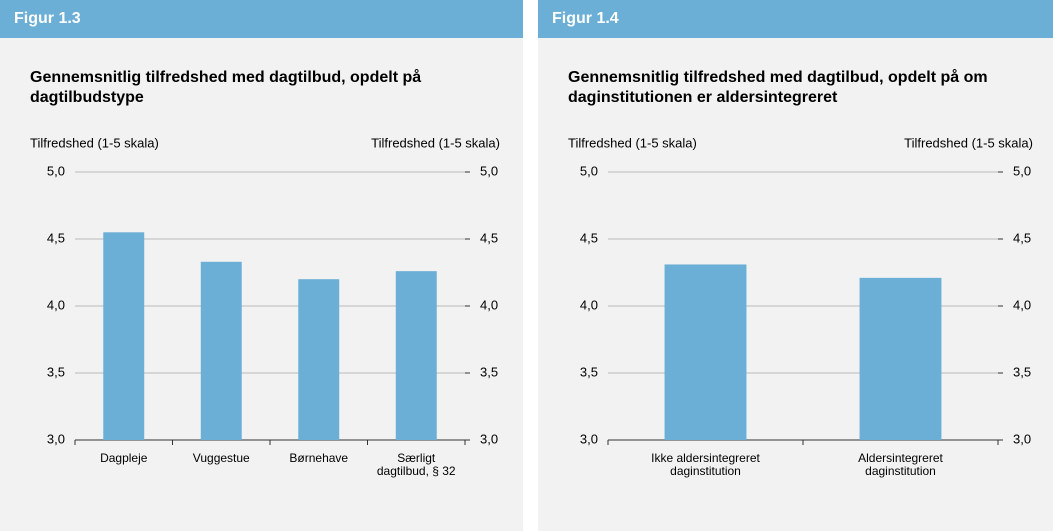  Describe the element at coordinates (795, 19) in the screenshot. I see `panel-header: Figur 1.4` at that location.